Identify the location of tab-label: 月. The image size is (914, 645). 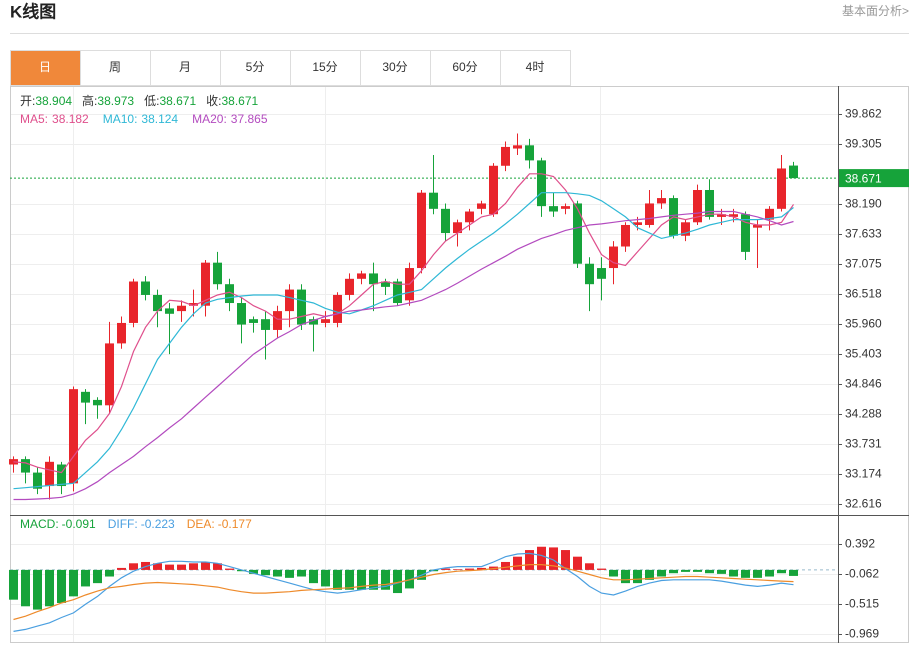
(185, 67).